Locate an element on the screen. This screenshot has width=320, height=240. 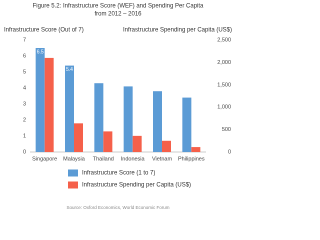
x-tick-label: Malaysia is located at coordinates (74, 159).